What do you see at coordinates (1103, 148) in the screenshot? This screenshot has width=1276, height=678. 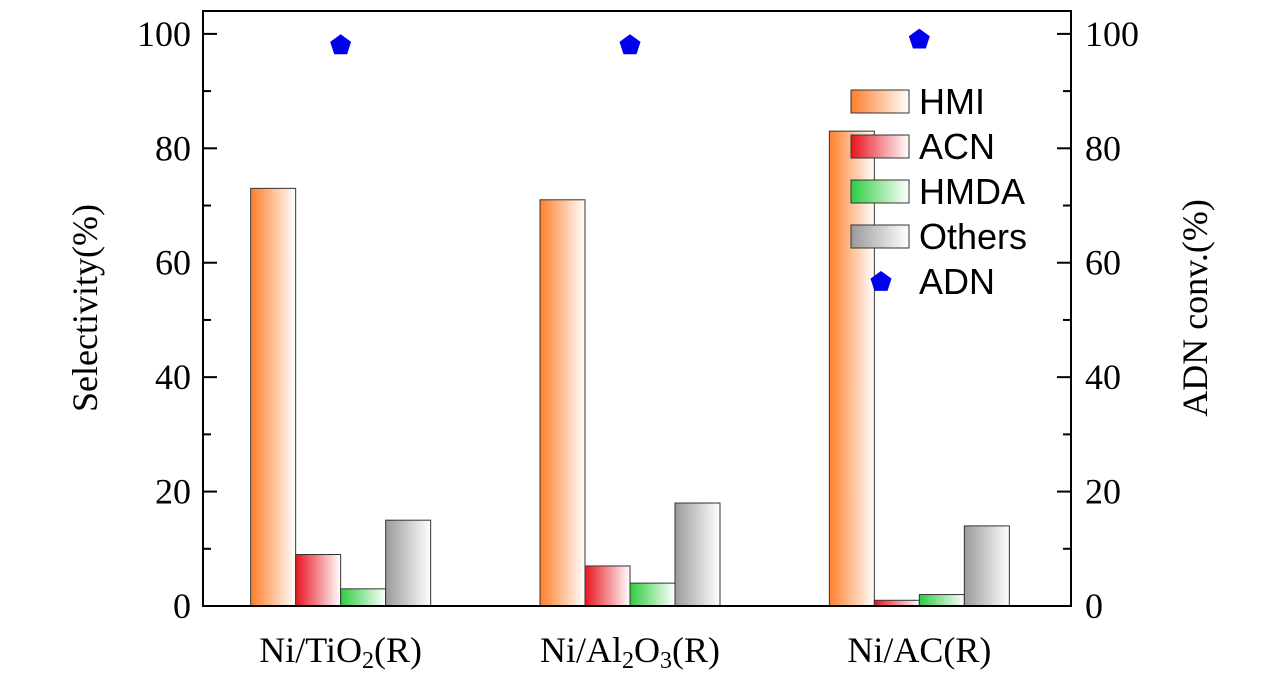 I see `ytick-label-right-80: 80` at bounding box center [1103, 148].